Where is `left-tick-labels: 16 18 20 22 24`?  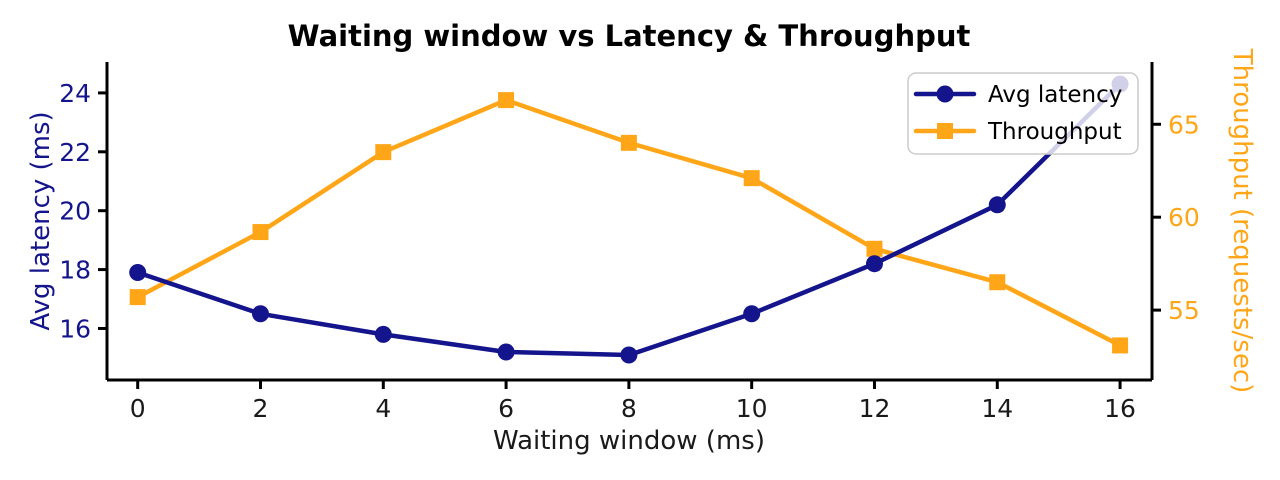 left-tick-labels: 16 18 20 22 24 is located at coordinates (75, 211).